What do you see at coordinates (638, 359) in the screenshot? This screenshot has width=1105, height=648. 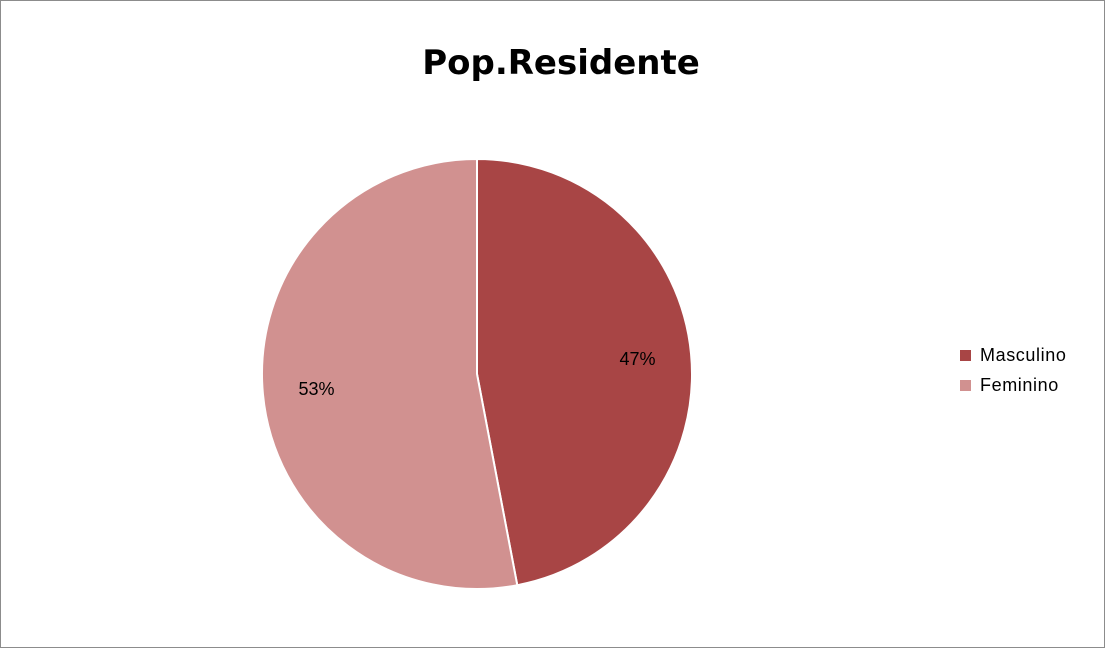 I see `data-label-masculino: 47%` at bounding box center [638, 359].